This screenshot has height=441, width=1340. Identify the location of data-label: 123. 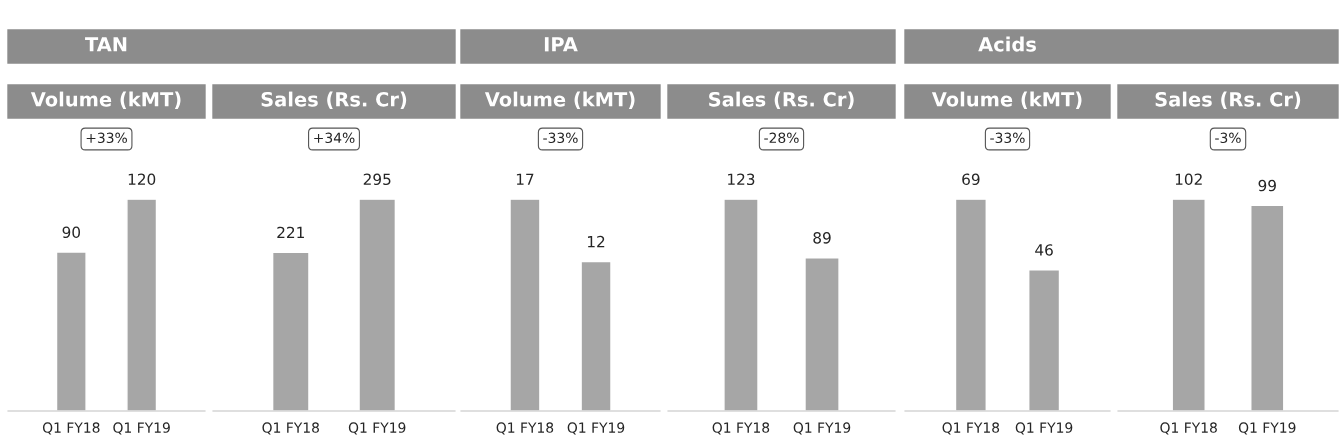
(741, 179).